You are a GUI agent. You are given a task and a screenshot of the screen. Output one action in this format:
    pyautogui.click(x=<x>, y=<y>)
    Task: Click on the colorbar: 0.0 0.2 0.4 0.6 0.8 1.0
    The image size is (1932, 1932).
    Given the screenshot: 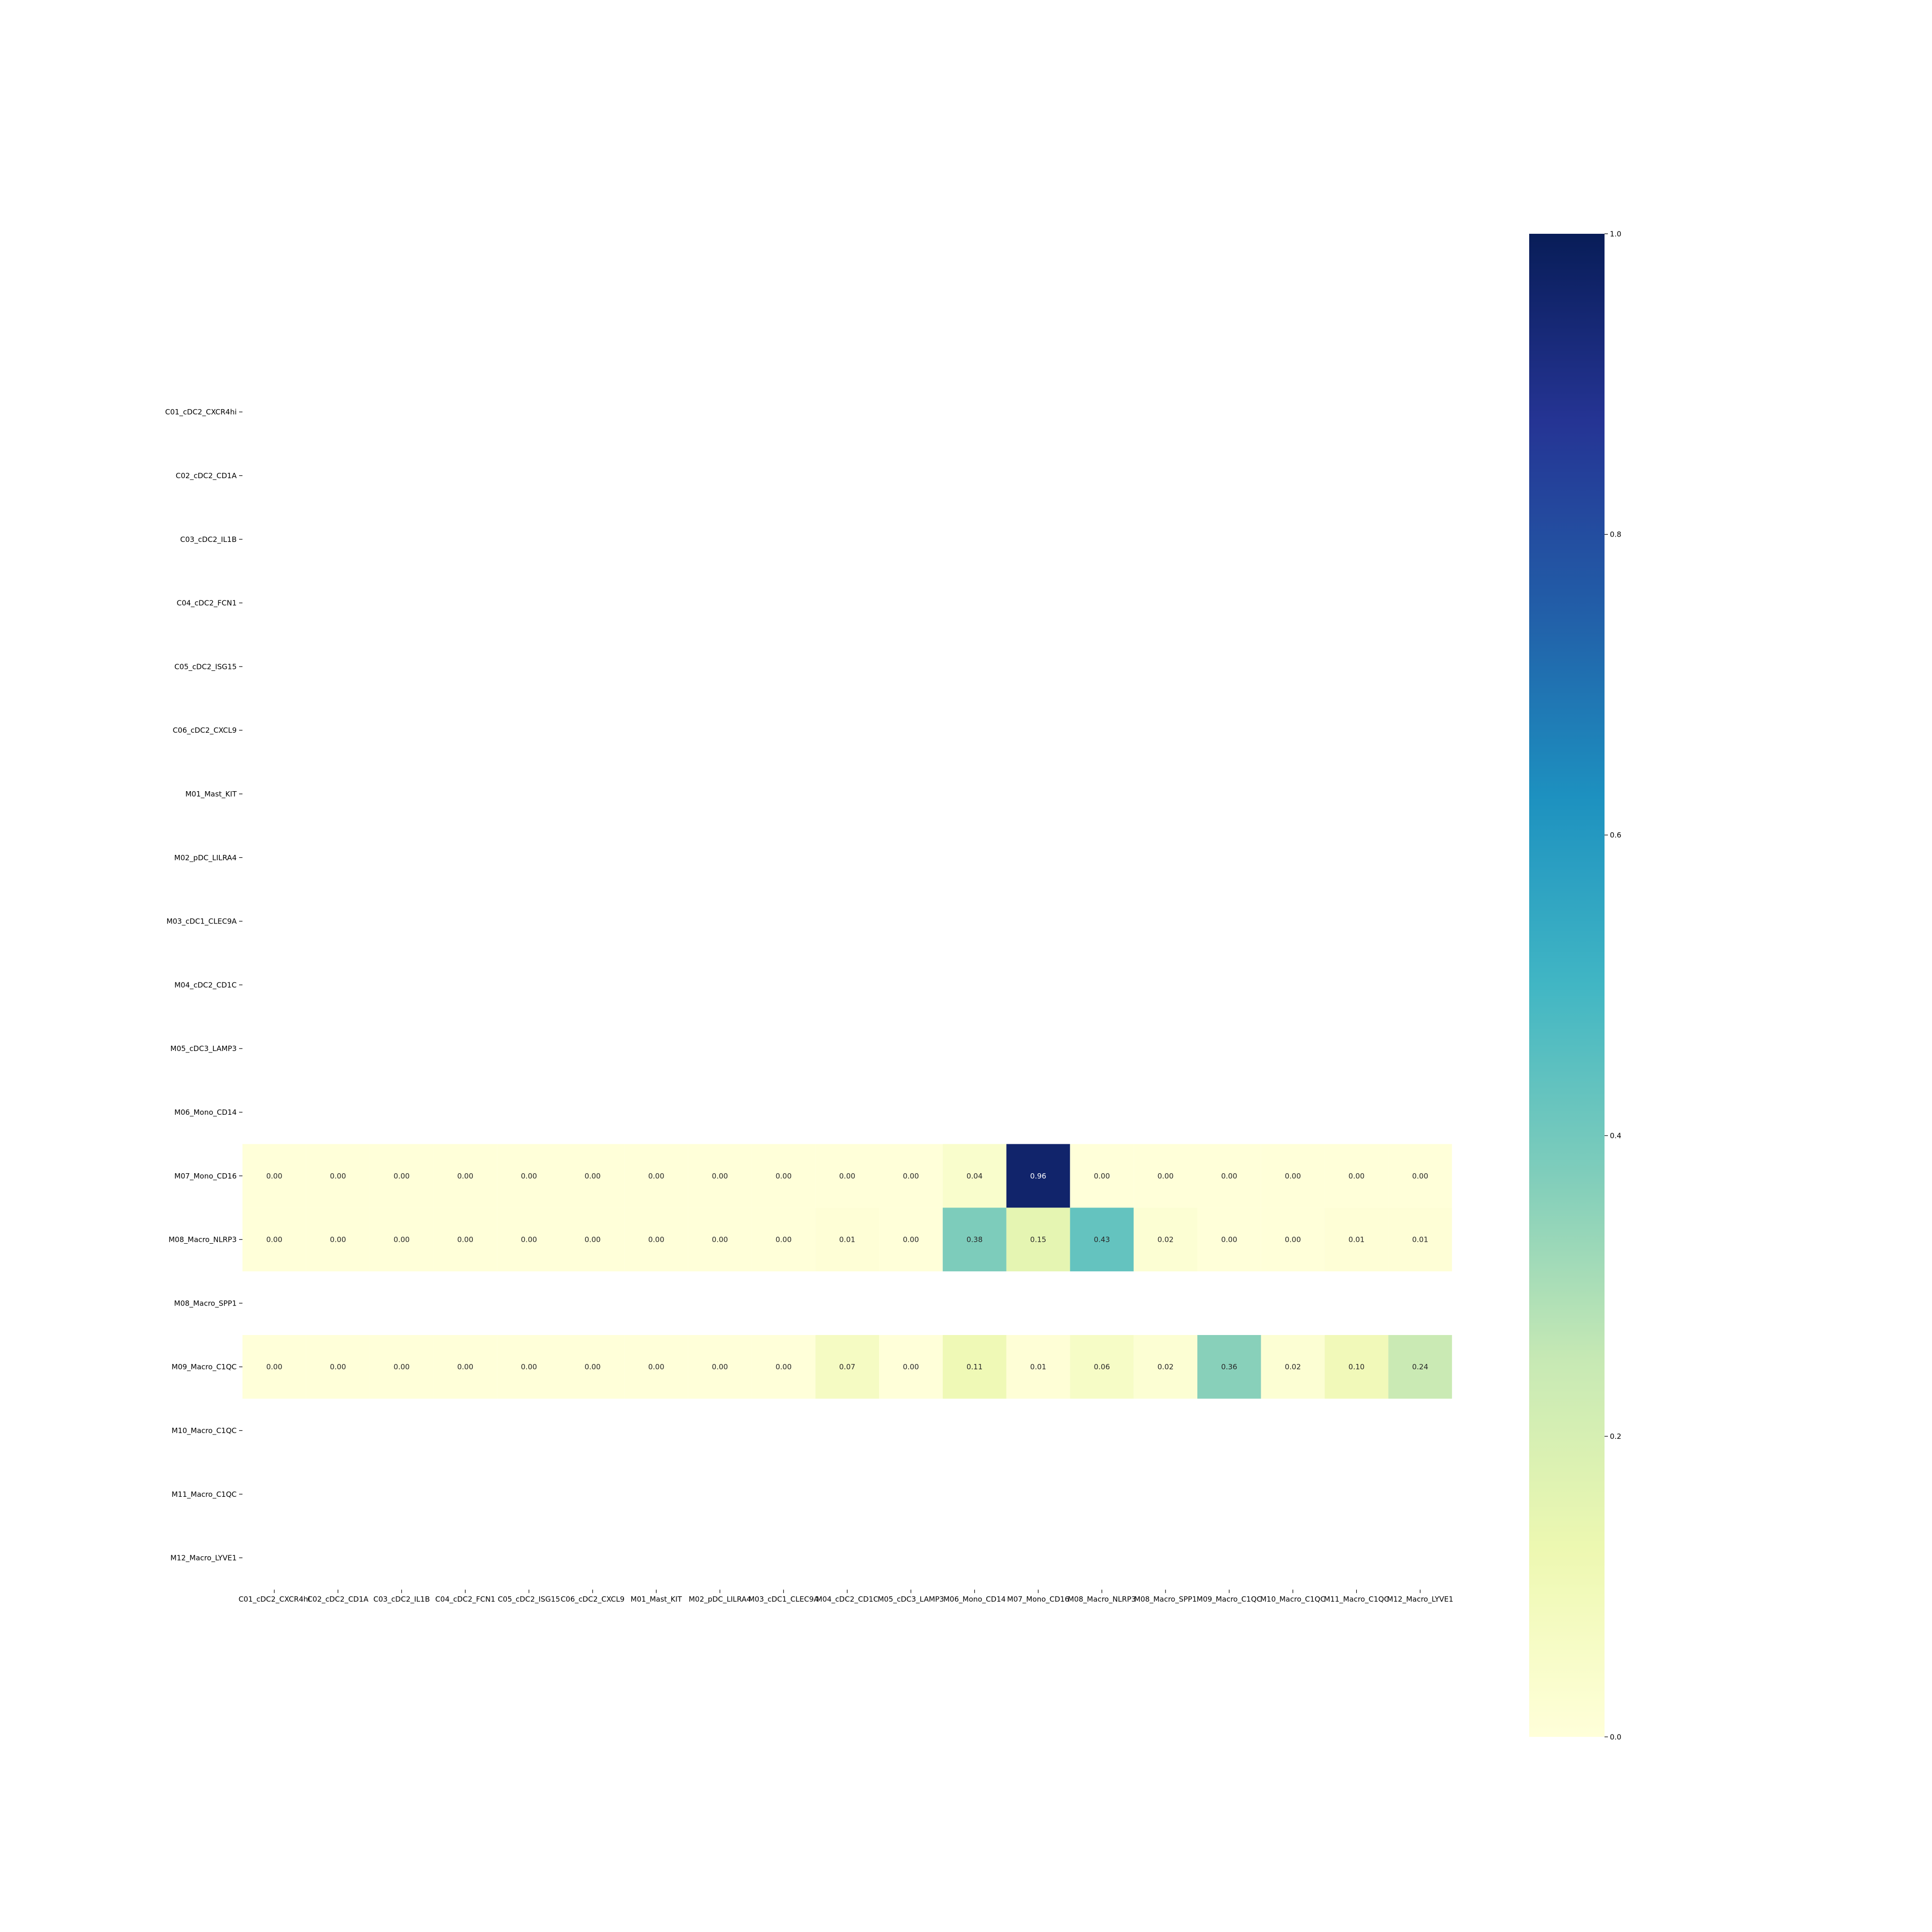 What is the action you would take?
    pyautogui.click(x=1575, y=985)
    